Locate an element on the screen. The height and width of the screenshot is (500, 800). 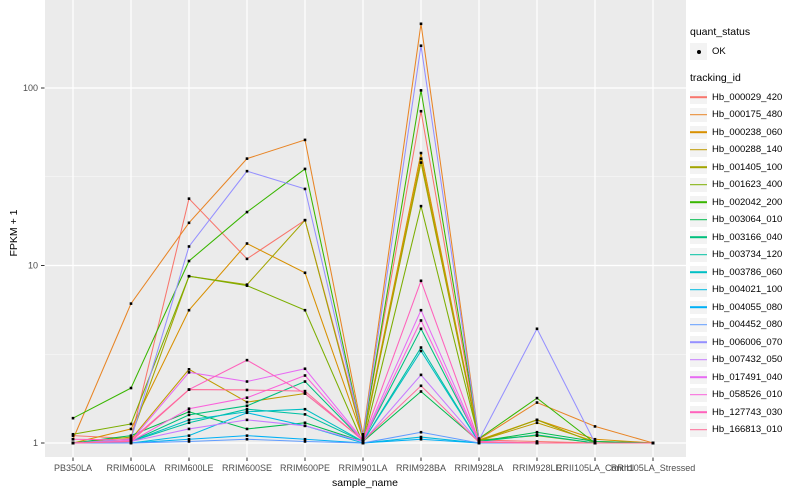
x-tick-label: RRIM928LE is located at coordinates (536, 468).